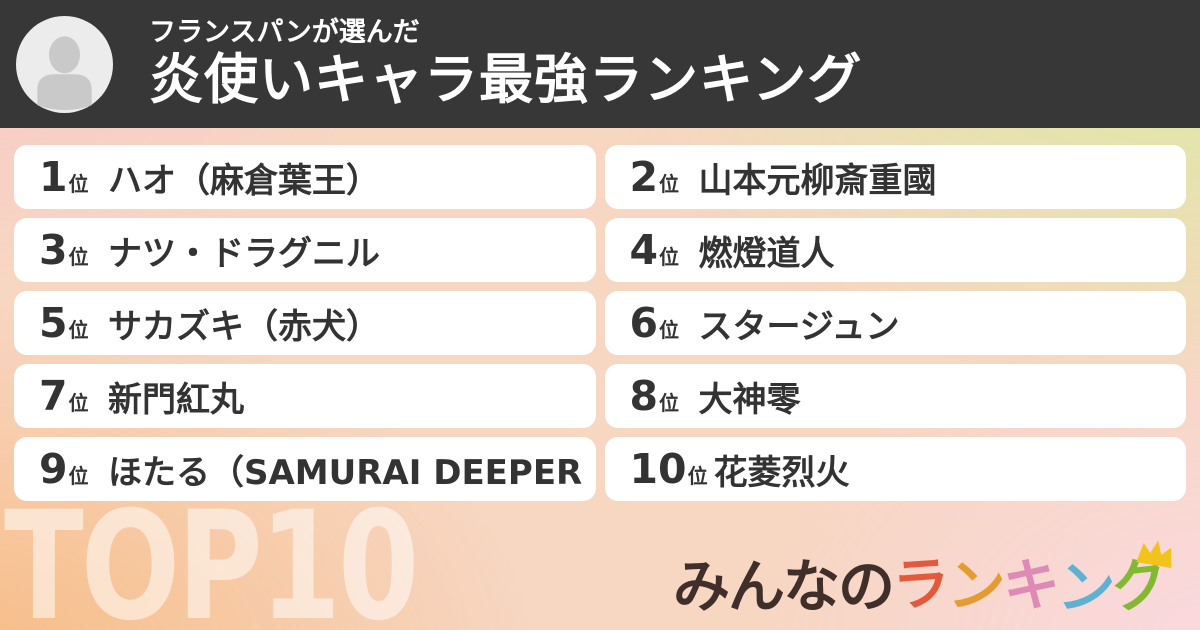 This screenshot has height=630, width=1200. What do you see at coordinates (305, 396) in the screenshot?
I see `ranking-item-card: 7 位 新門紅丸` at bounding box center [305, 396].